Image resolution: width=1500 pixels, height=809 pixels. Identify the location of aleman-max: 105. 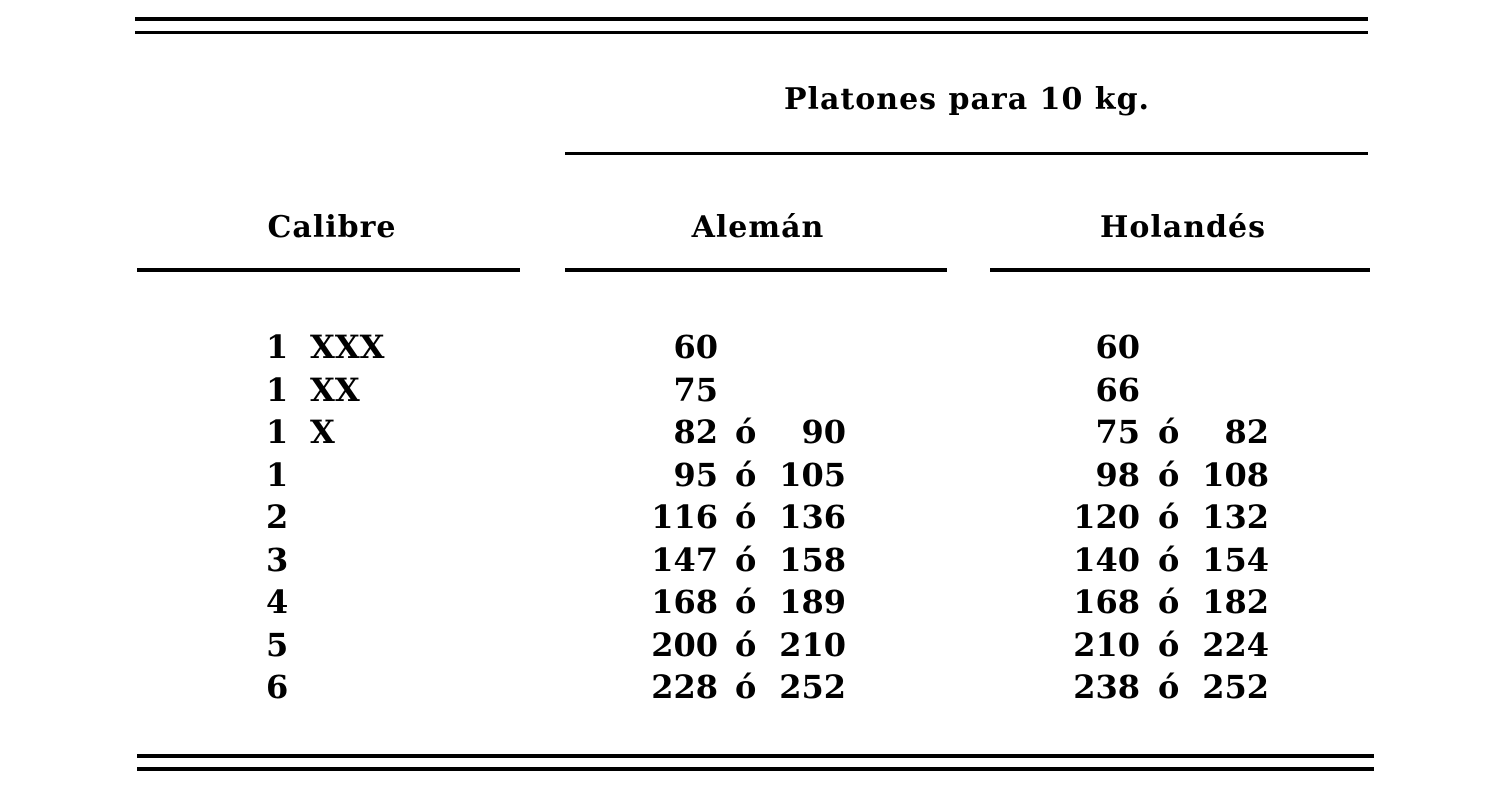
(812, 474).